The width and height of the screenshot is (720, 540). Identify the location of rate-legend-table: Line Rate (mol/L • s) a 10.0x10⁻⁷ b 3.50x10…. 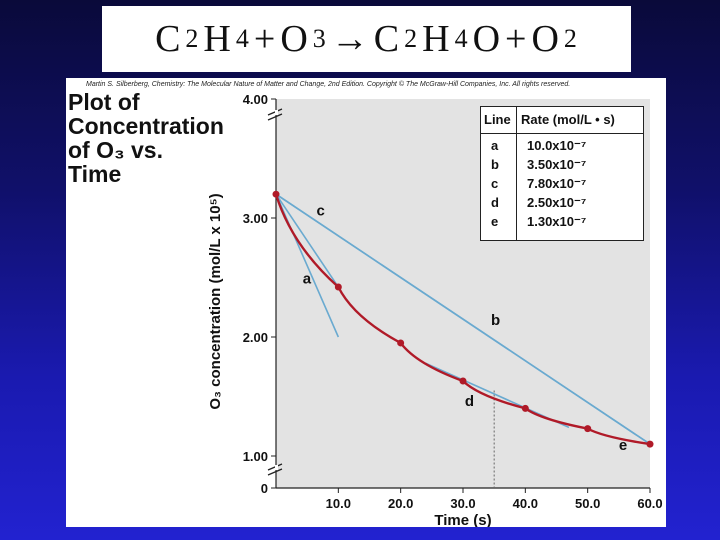
(562, 173).